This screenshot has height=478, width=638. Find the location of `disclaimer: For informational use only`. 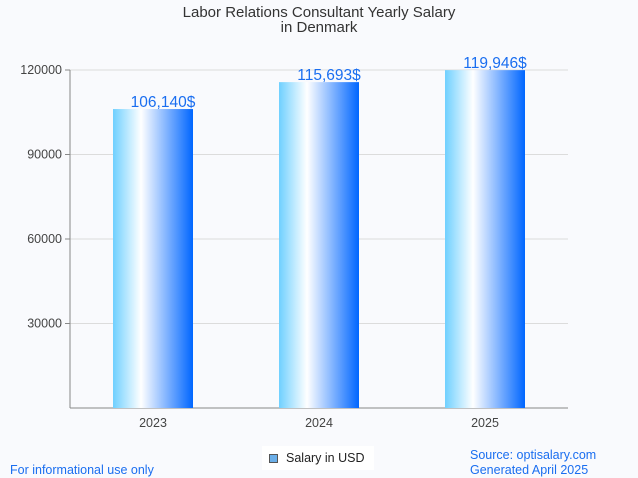

disclaimer: For informational use only is located at coordinates (82, 470).